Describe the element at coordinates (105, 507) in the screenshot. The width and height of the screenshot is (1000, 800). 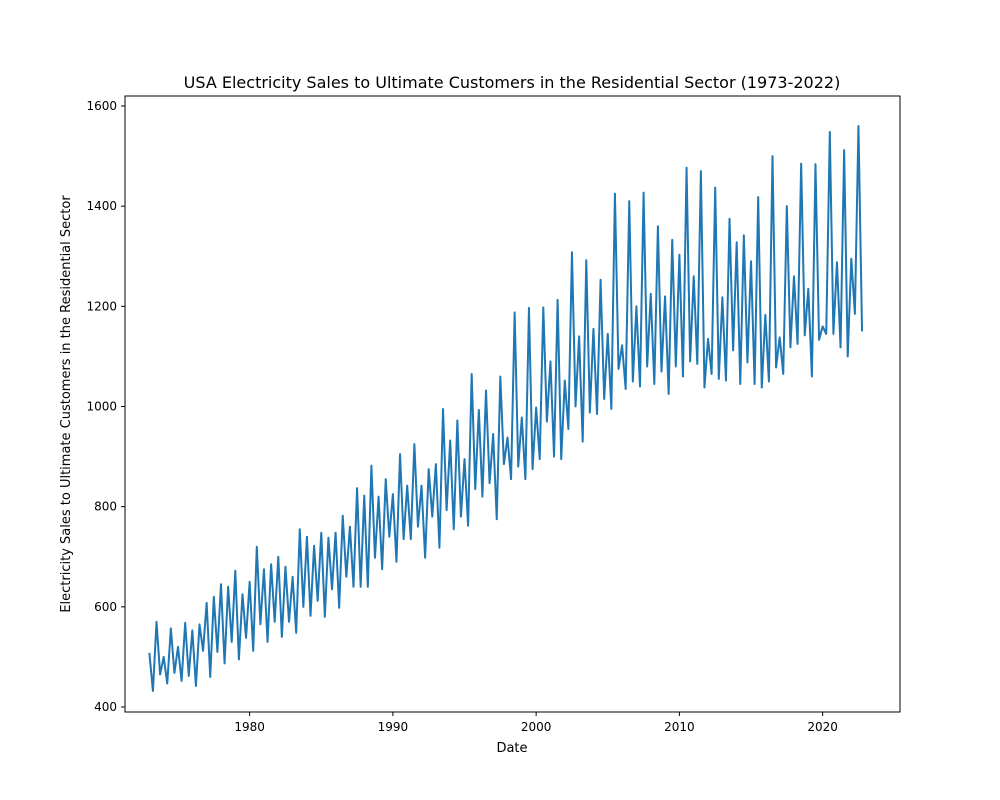
I see `y-tick-label: 800` at that location.